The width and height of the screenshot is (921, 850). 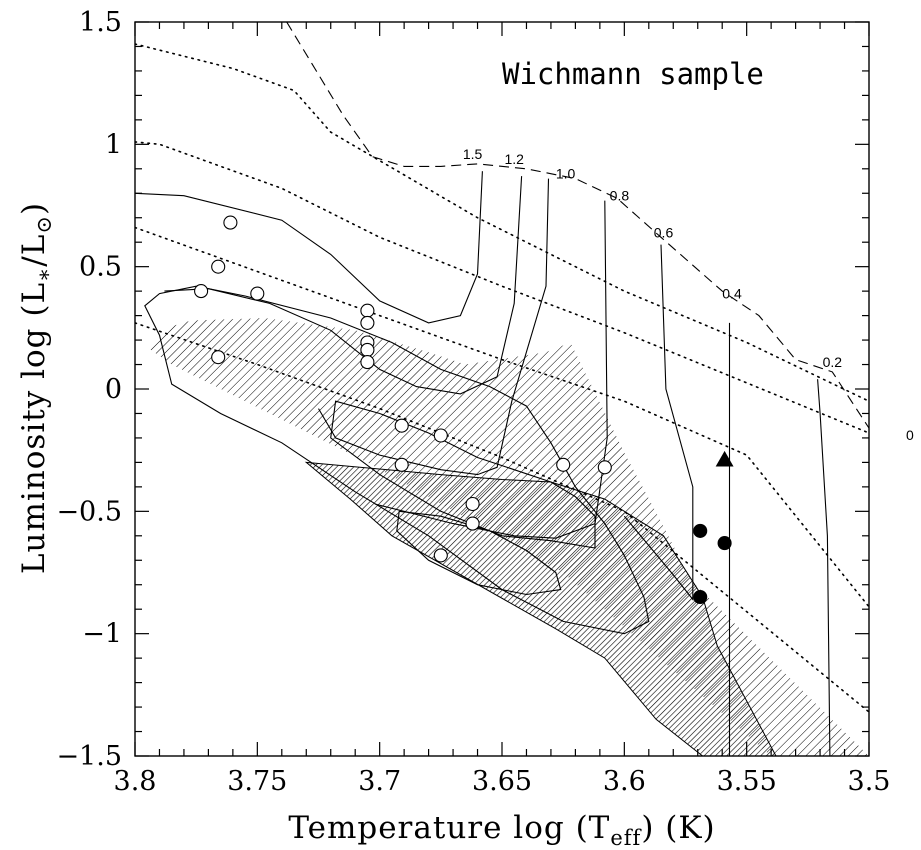 I want to click on mass-label-0-4: 0.4, so click(x=732, y=294).